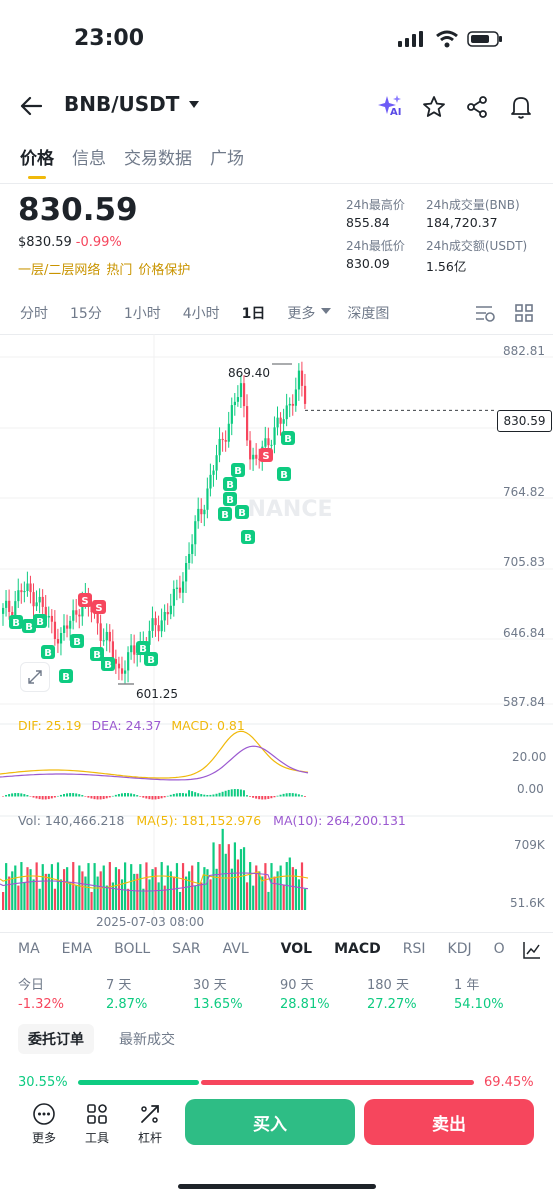  What do you see at coordinates (521, 107) in the screenshot?
I see `bell-icon` at bounding box center [521, 107].